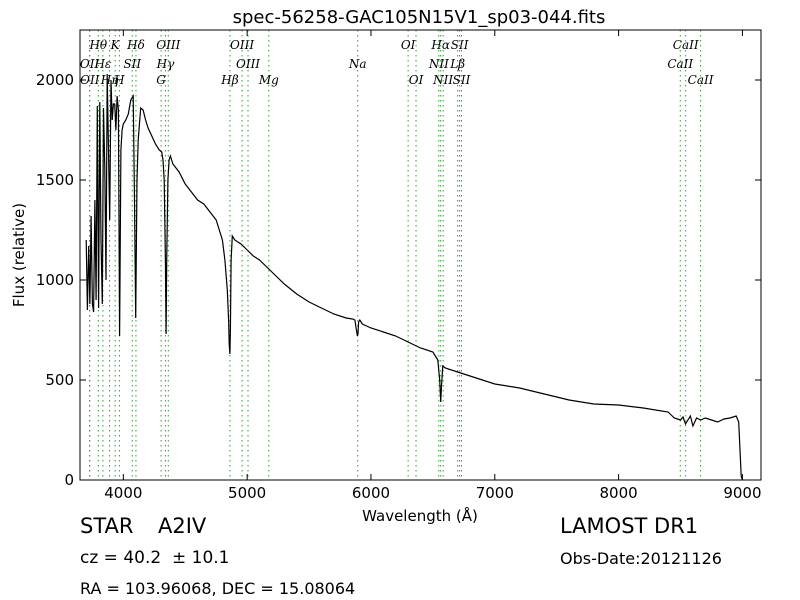  Describe the element at coordinates (420, 515) in the screenshot. I see `x-axis-label: Wavelength (Å)` at that location.